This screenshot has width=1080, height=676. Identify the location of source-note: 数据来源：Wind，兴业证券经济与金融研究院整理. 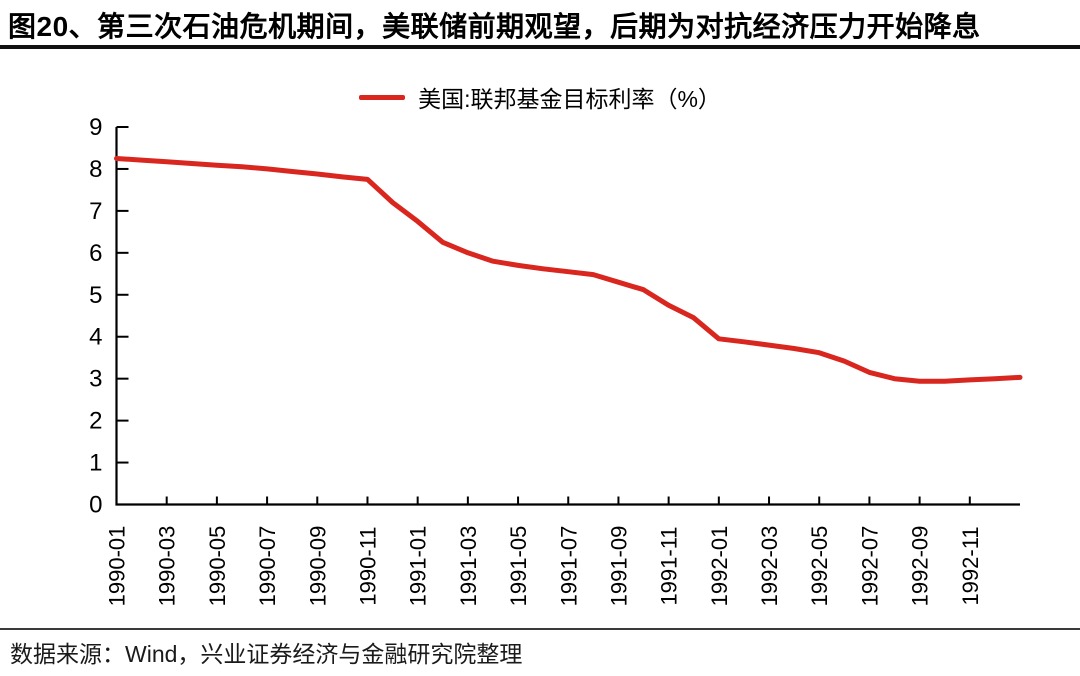
(266, 654).